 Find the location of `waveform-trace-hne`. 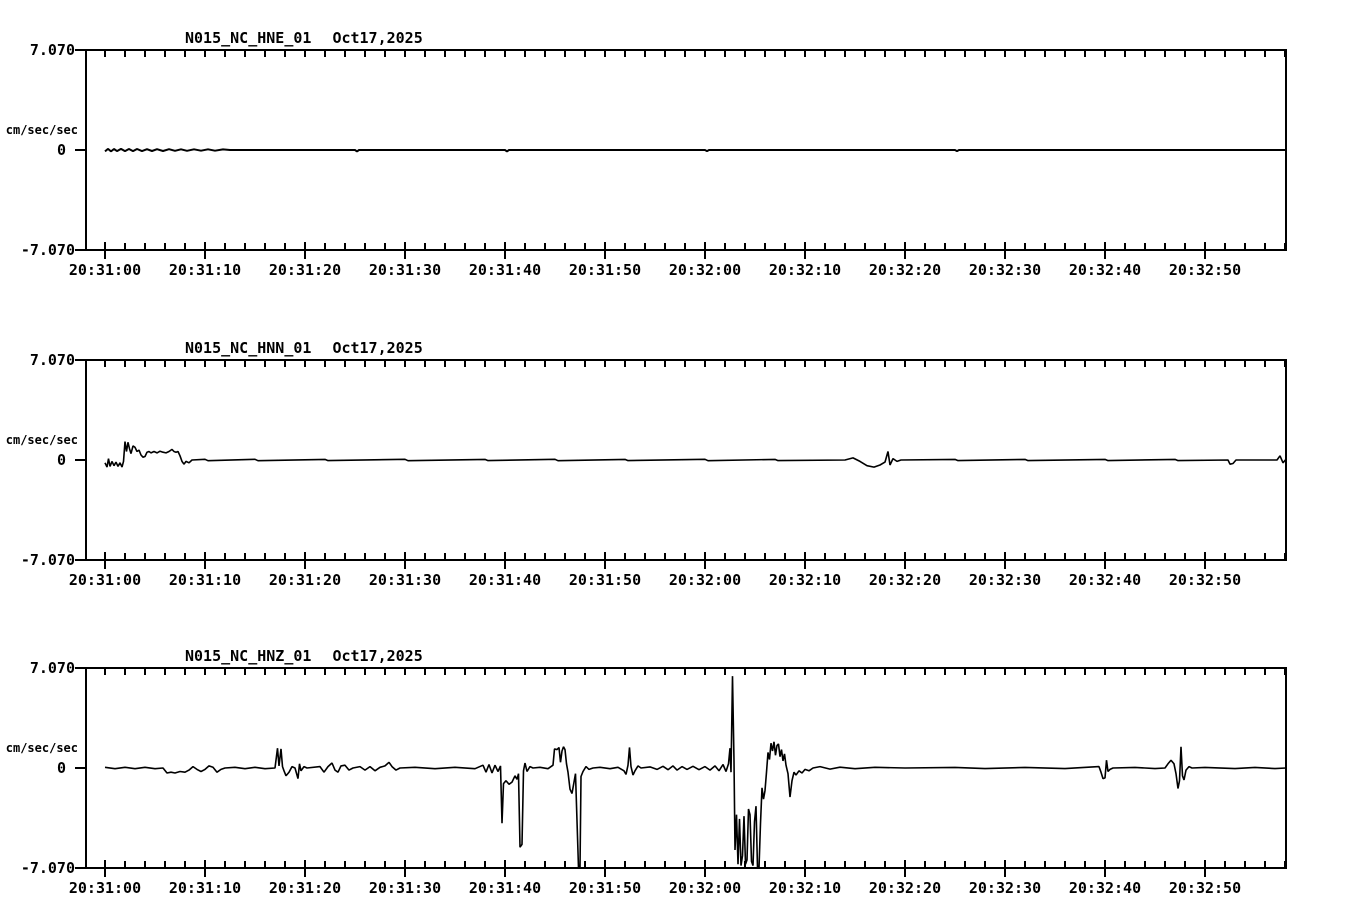

waveform-trace-hne is located at coordinates (695, 150).